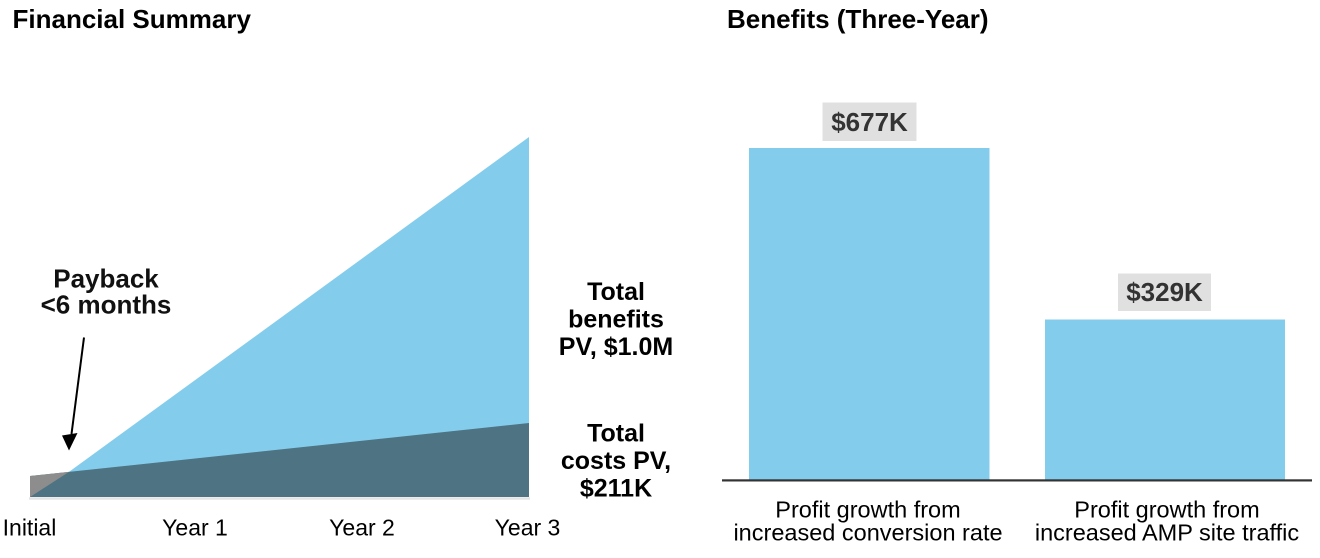 The width and height of the screenshot is (1320, 558). I want to click on svg-text: increased AMP site traffic, so click(1167, 533).